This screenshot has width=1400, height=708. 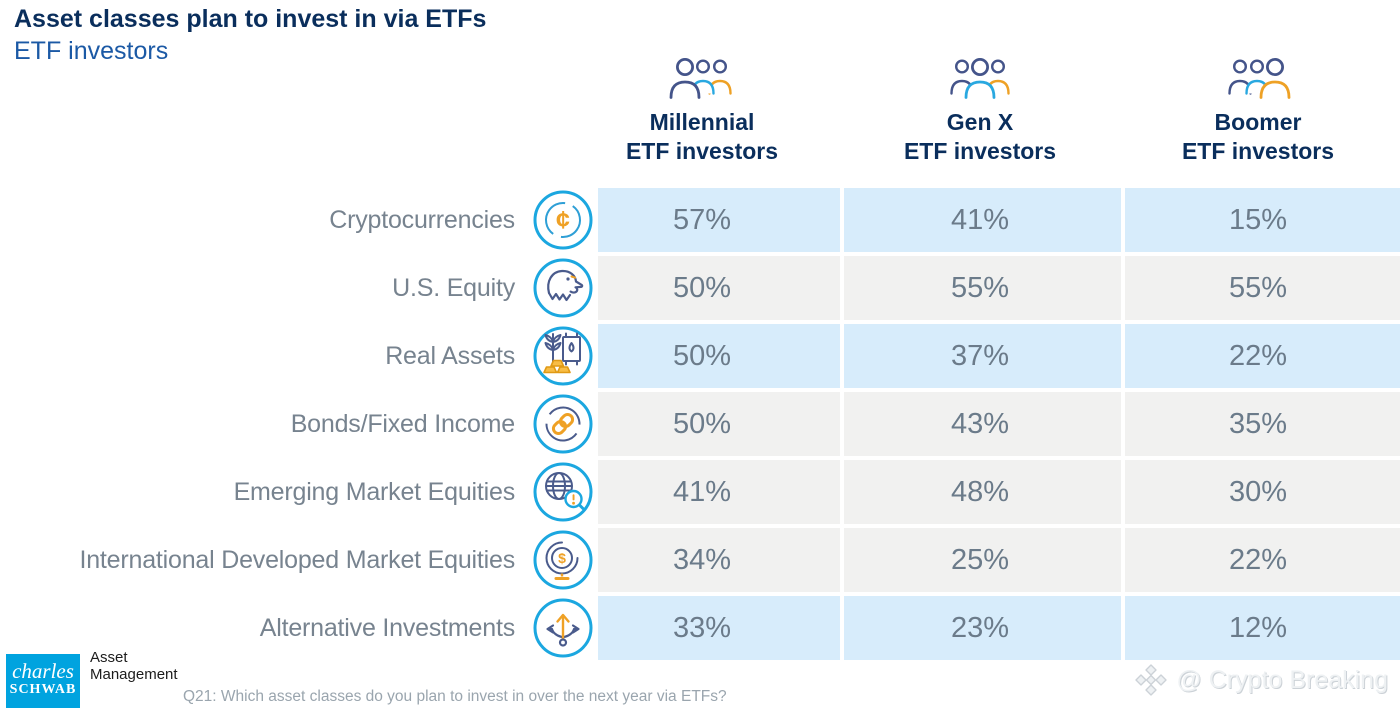 I want to click on millennial-group-icon, so click(x=700, y=78).